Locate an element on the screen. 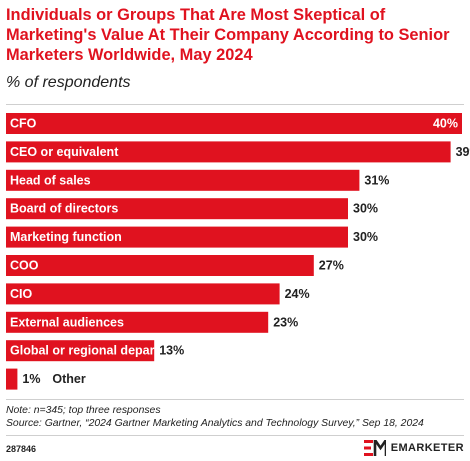 The height and width of the screenshot is (461, 470). value-label-global-or-regional-department-heads: 13% is located at coordinates (171, 351).